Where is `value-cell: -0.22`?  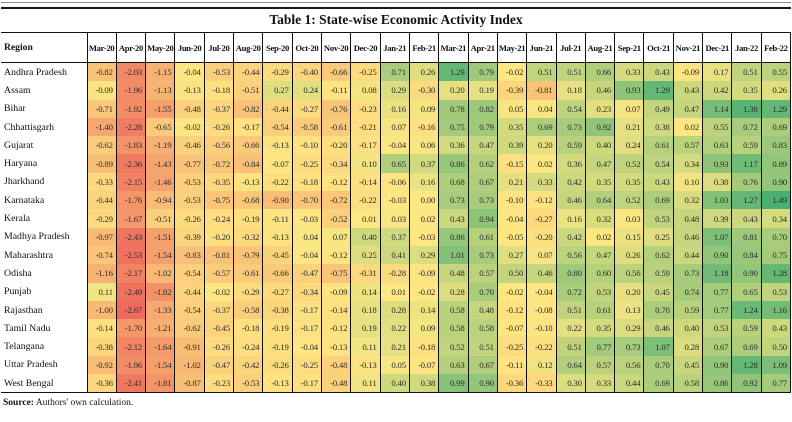
value-cell: -0.22 is located at coordinates (365, 200).